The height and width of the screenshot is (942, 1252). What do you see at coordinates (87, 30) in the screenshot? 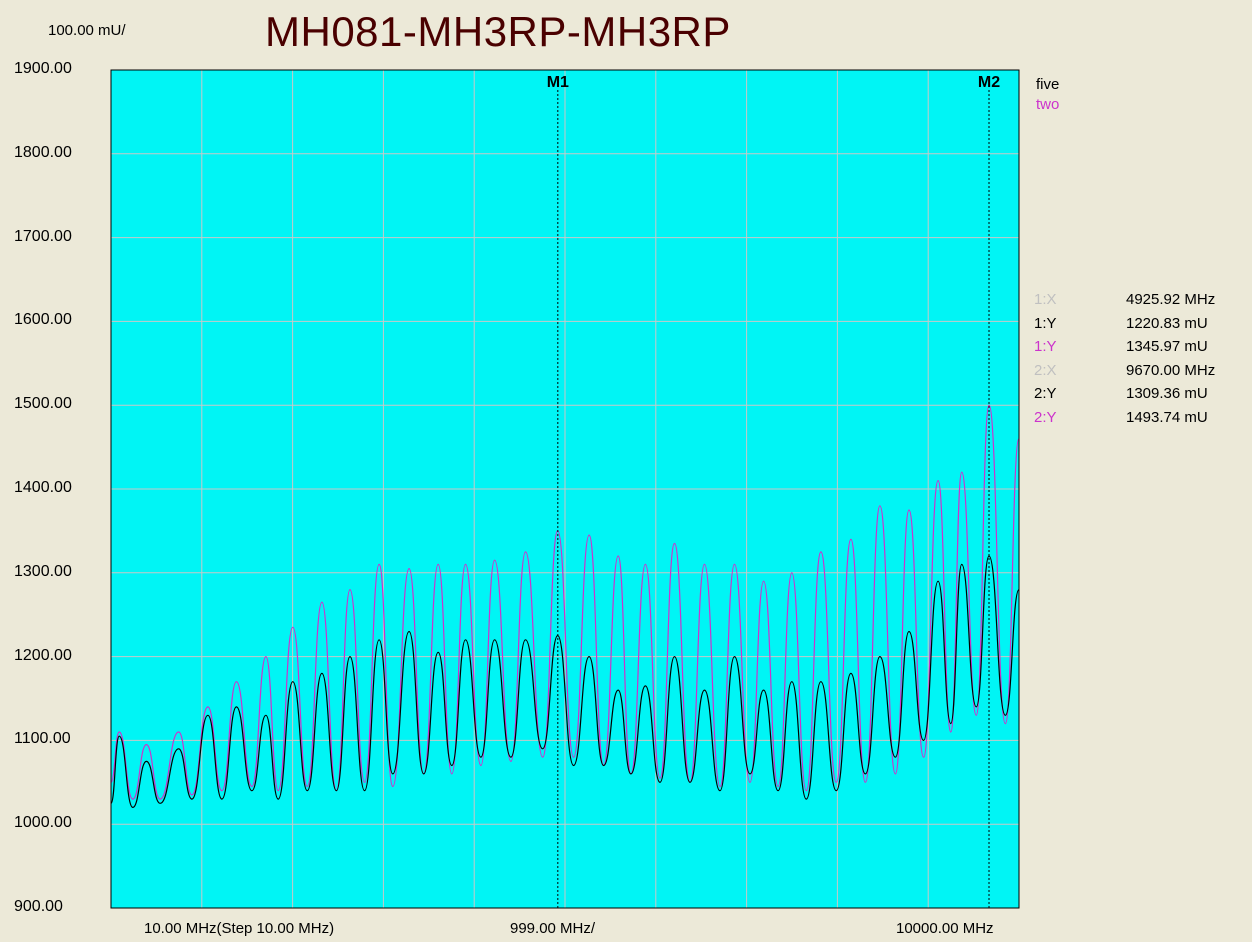
I see `scale-label: 100.00 mU/` at bounding box center [87, 30].